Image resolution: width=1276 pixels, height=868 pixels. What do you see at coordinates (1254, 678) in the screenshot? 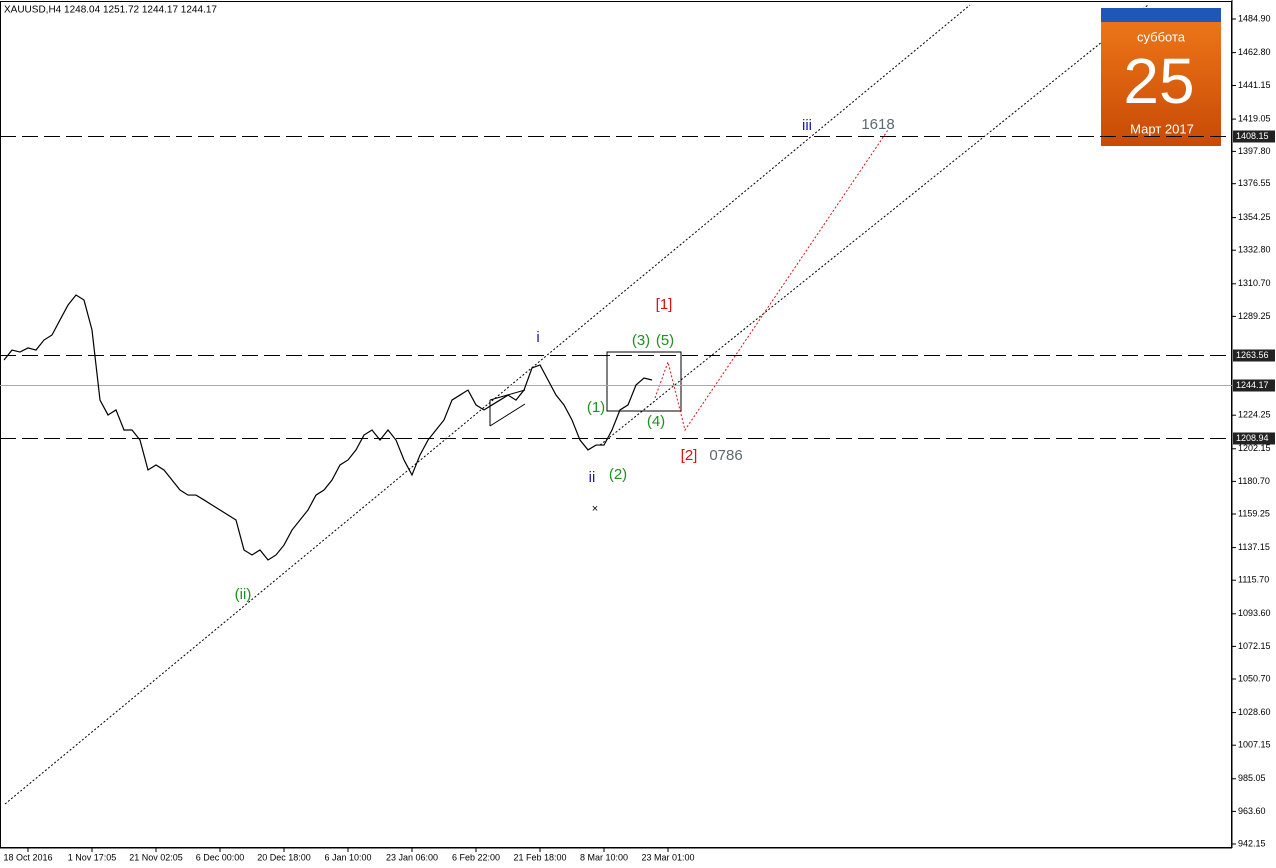
I see `y-tick-label: 1050.70` at bounding box center [1254, 678].